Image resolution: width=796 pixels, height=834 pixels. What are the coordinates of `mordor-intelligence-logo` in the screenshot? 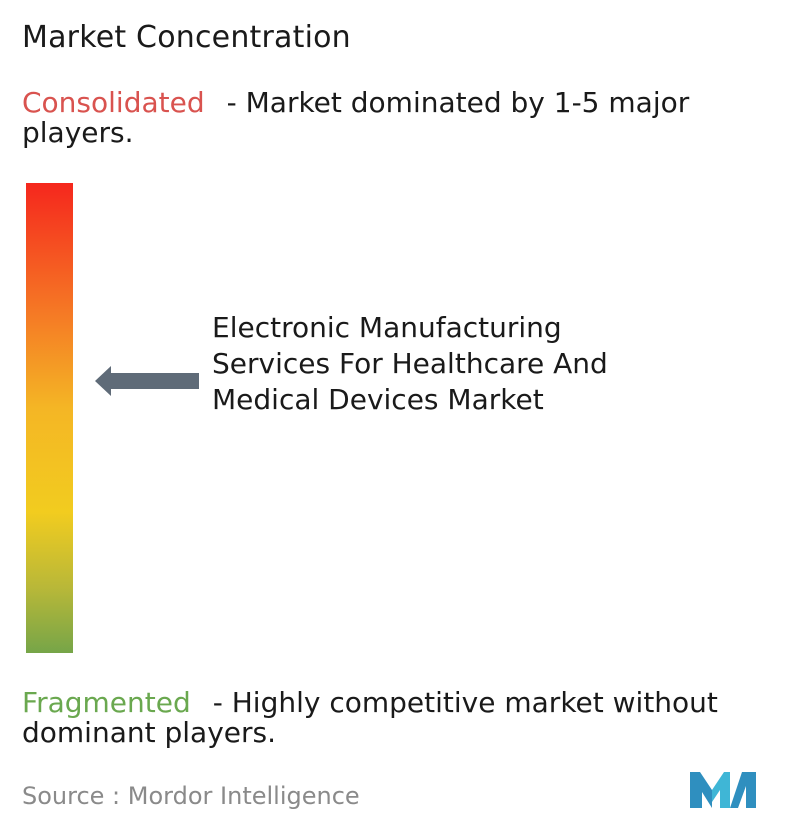 It's located at (723, 790).